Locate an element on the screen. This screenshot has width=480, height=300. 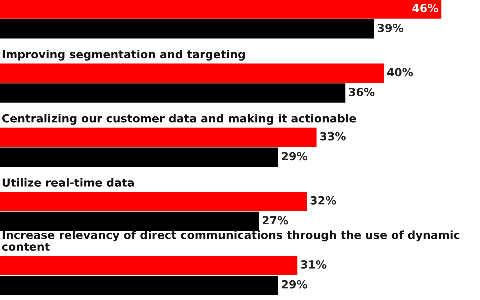
data-label: 46% is located at coordinates (425, 8).